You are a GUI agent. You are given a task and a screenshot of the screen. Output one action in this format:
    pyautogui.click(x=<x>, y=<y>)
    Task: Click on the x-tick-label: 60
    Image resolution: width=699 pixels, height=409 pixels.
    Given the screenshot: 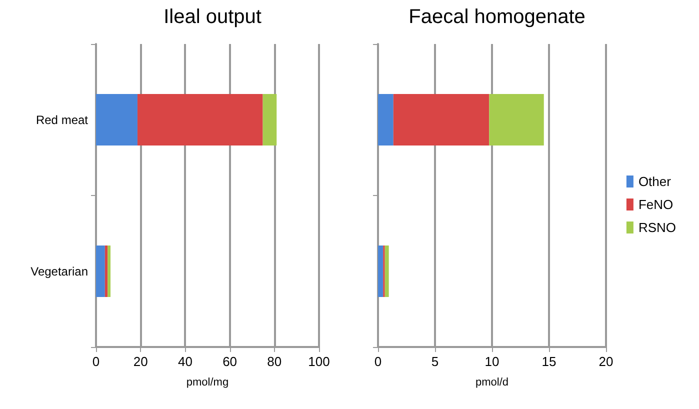 What is the action you would take?
    pyautogui.click(x=230, y=361)
    